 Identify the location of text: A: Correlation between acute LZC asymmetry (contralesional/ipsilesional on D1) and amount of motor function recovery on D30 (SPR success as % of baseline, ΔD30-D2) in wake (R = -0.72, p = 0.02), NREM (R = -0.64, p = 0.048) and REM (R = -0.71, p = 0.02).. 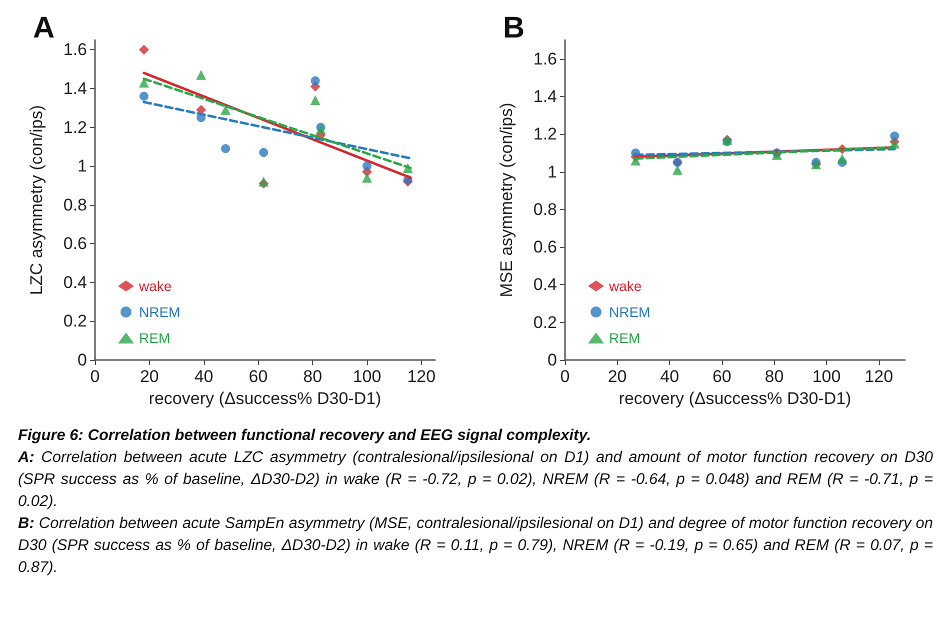
(475, 479).